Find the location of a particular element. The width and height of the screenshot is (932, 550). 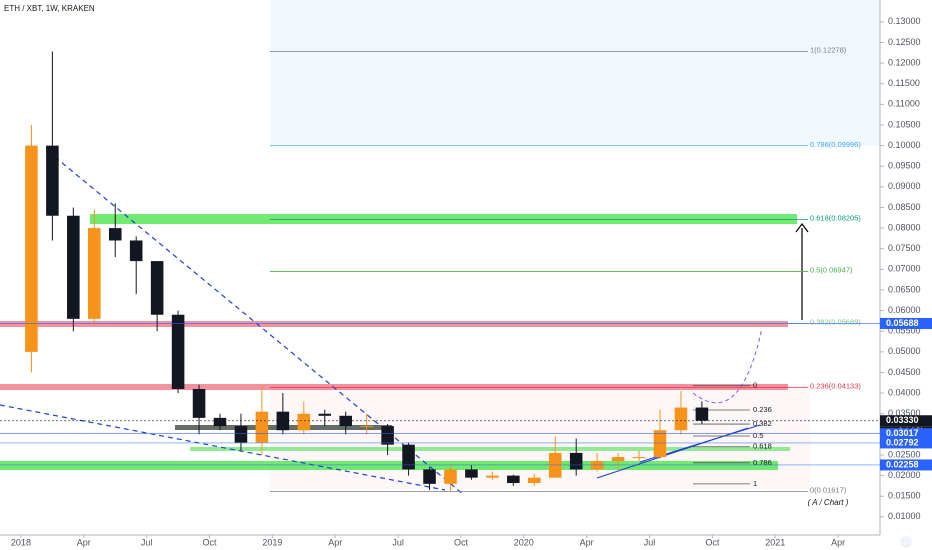

y-tick-label: 0.10500 is located at coordinates (904, 124).